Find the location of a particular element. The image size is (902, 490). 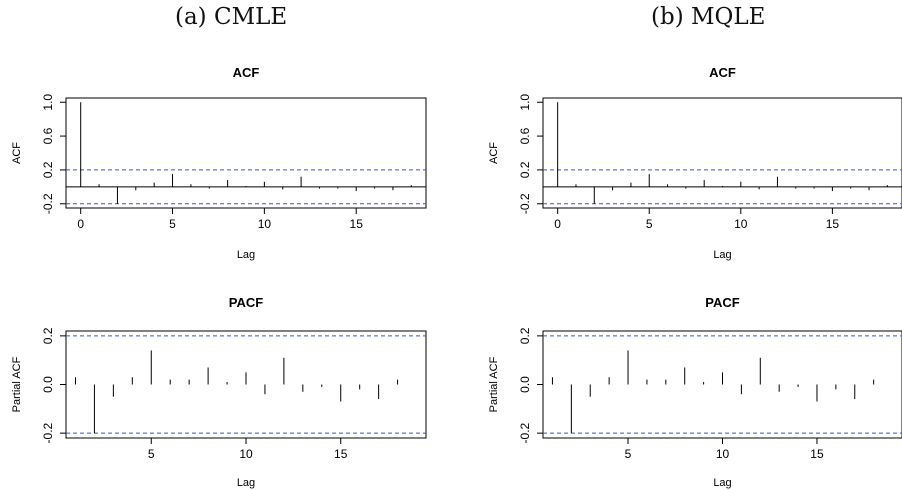

panel-caption-a: (a) CMLE is located at coordinates (231, 17).